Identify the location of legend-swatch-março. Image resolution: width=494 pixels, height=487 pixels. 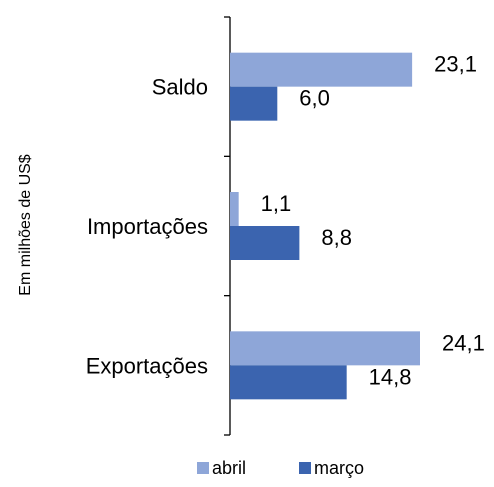
(305, 468).